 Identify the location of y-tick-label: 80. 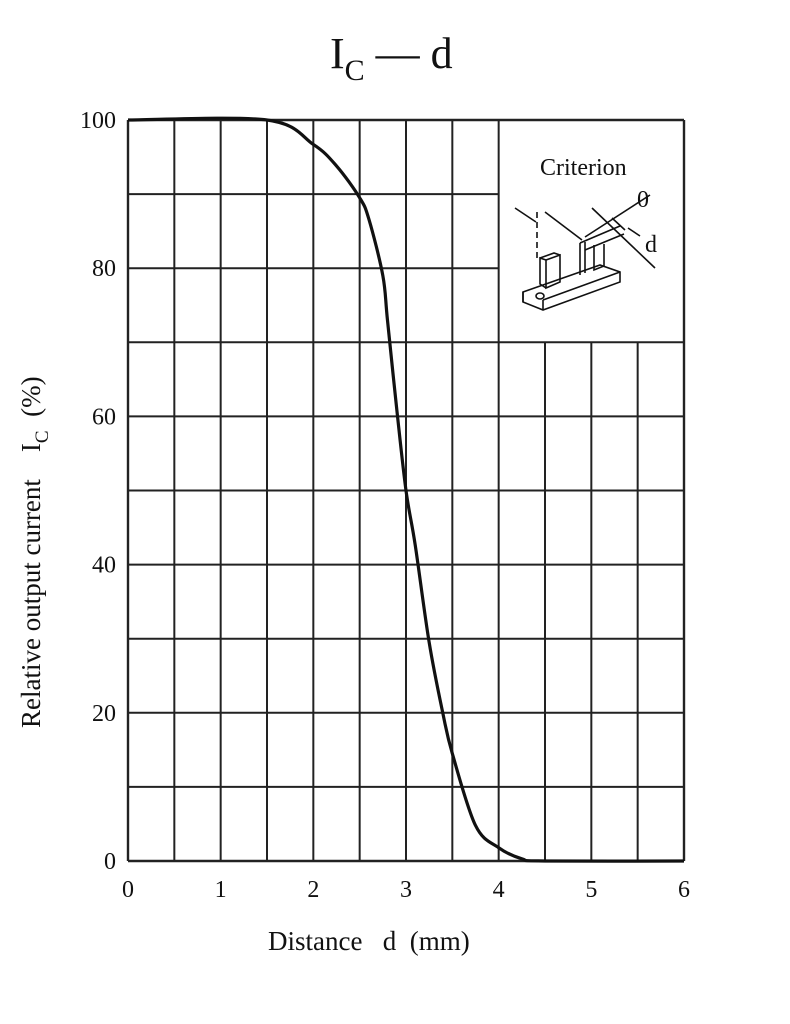
(104, 269).